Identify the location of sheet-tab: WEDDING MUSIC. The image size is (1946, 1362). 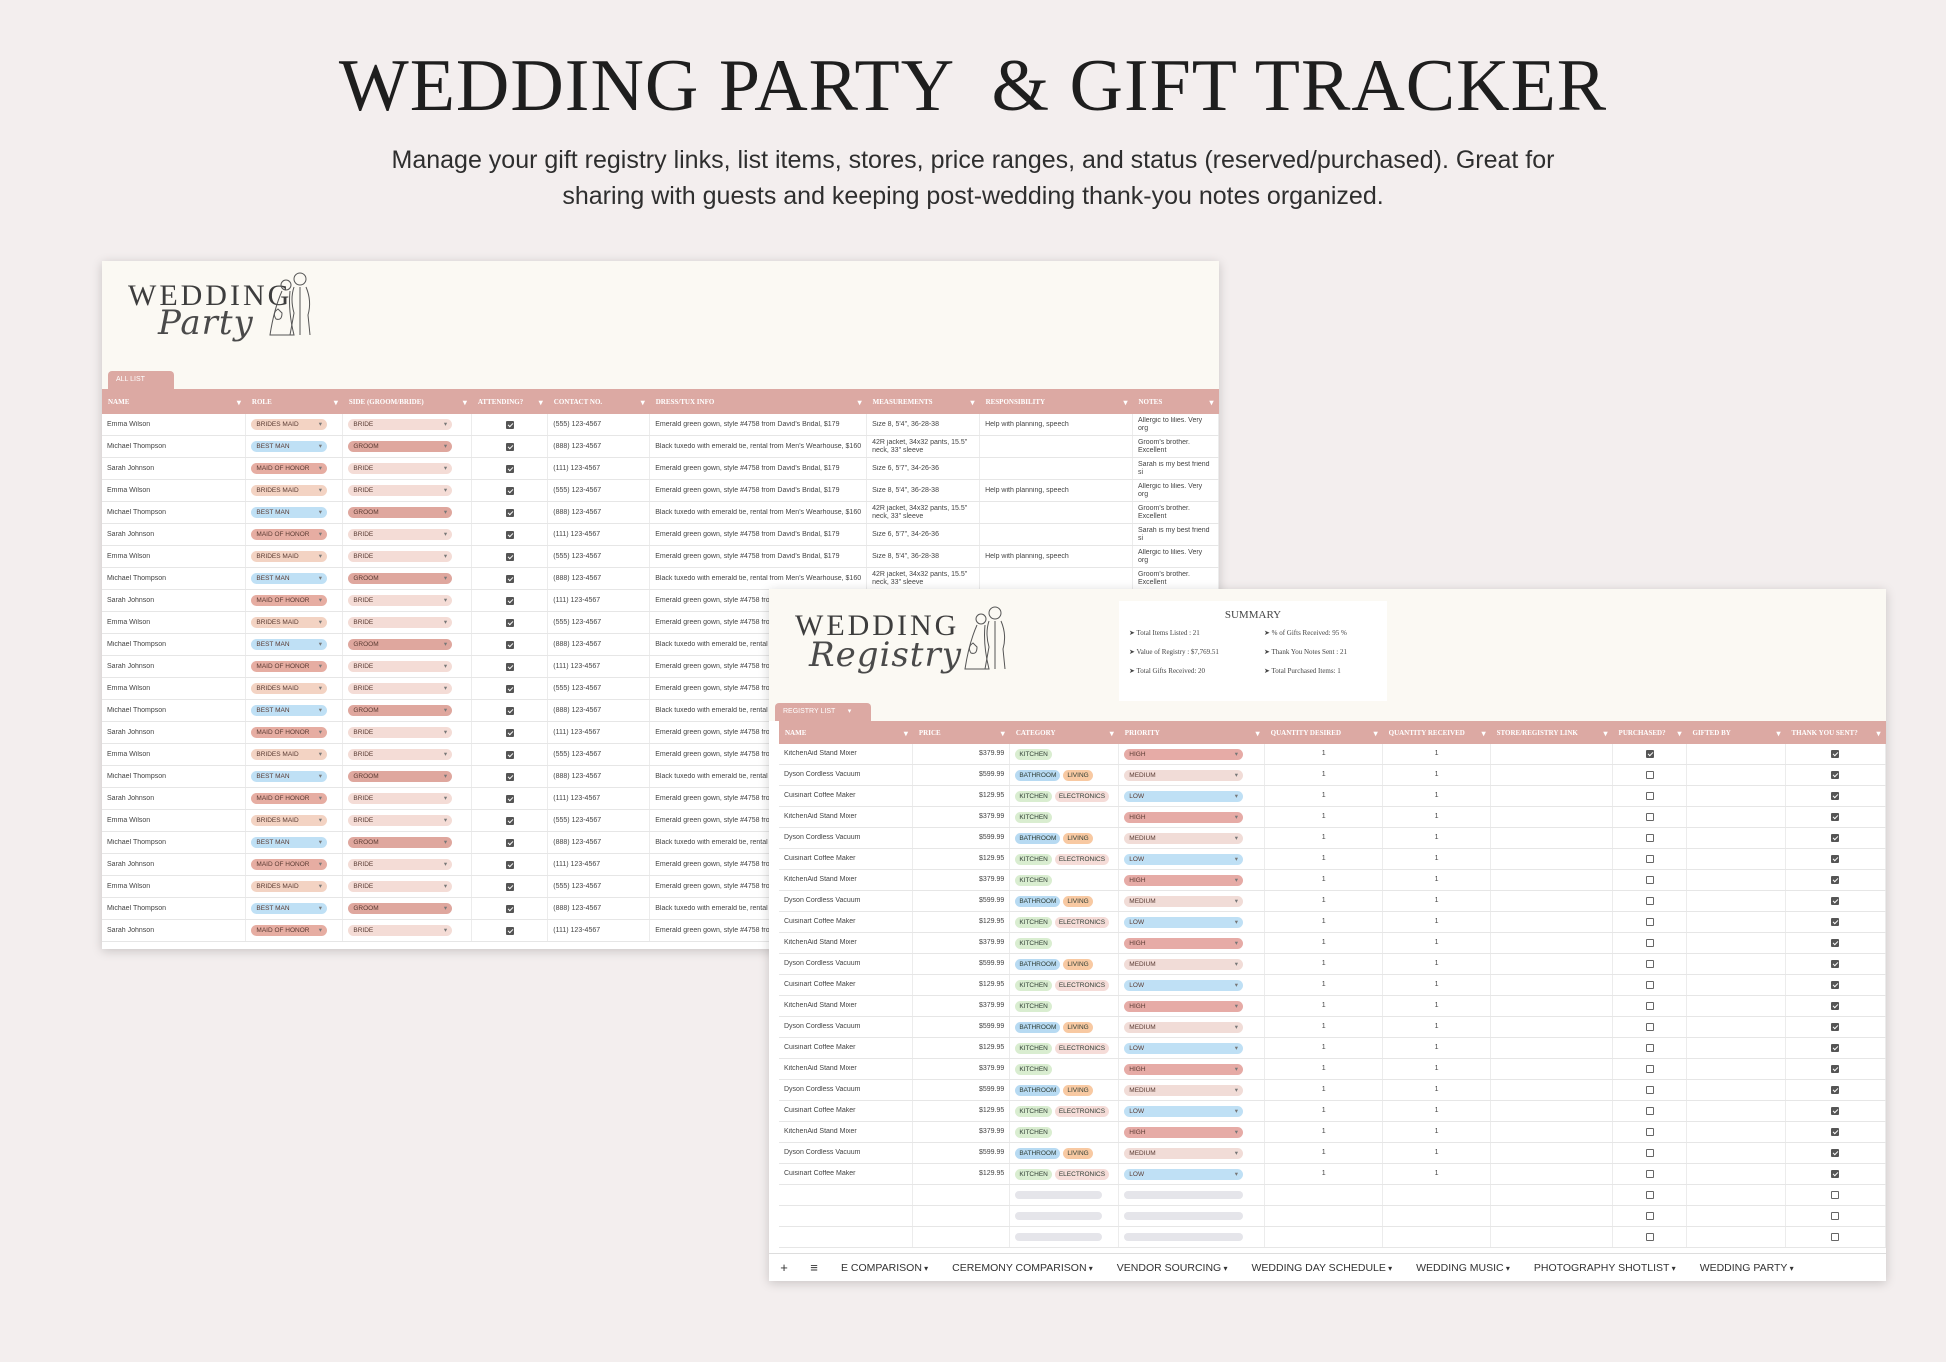
(1463, 1268).